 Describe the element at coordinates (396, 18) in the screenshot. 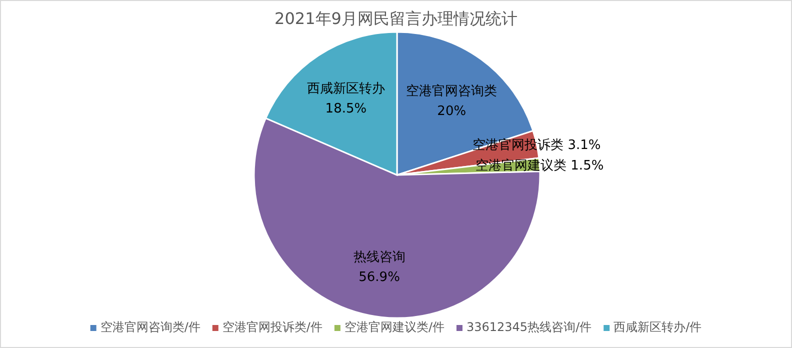

I see `chart-title: 2021年9月网民留言办理情况统计` at that location.